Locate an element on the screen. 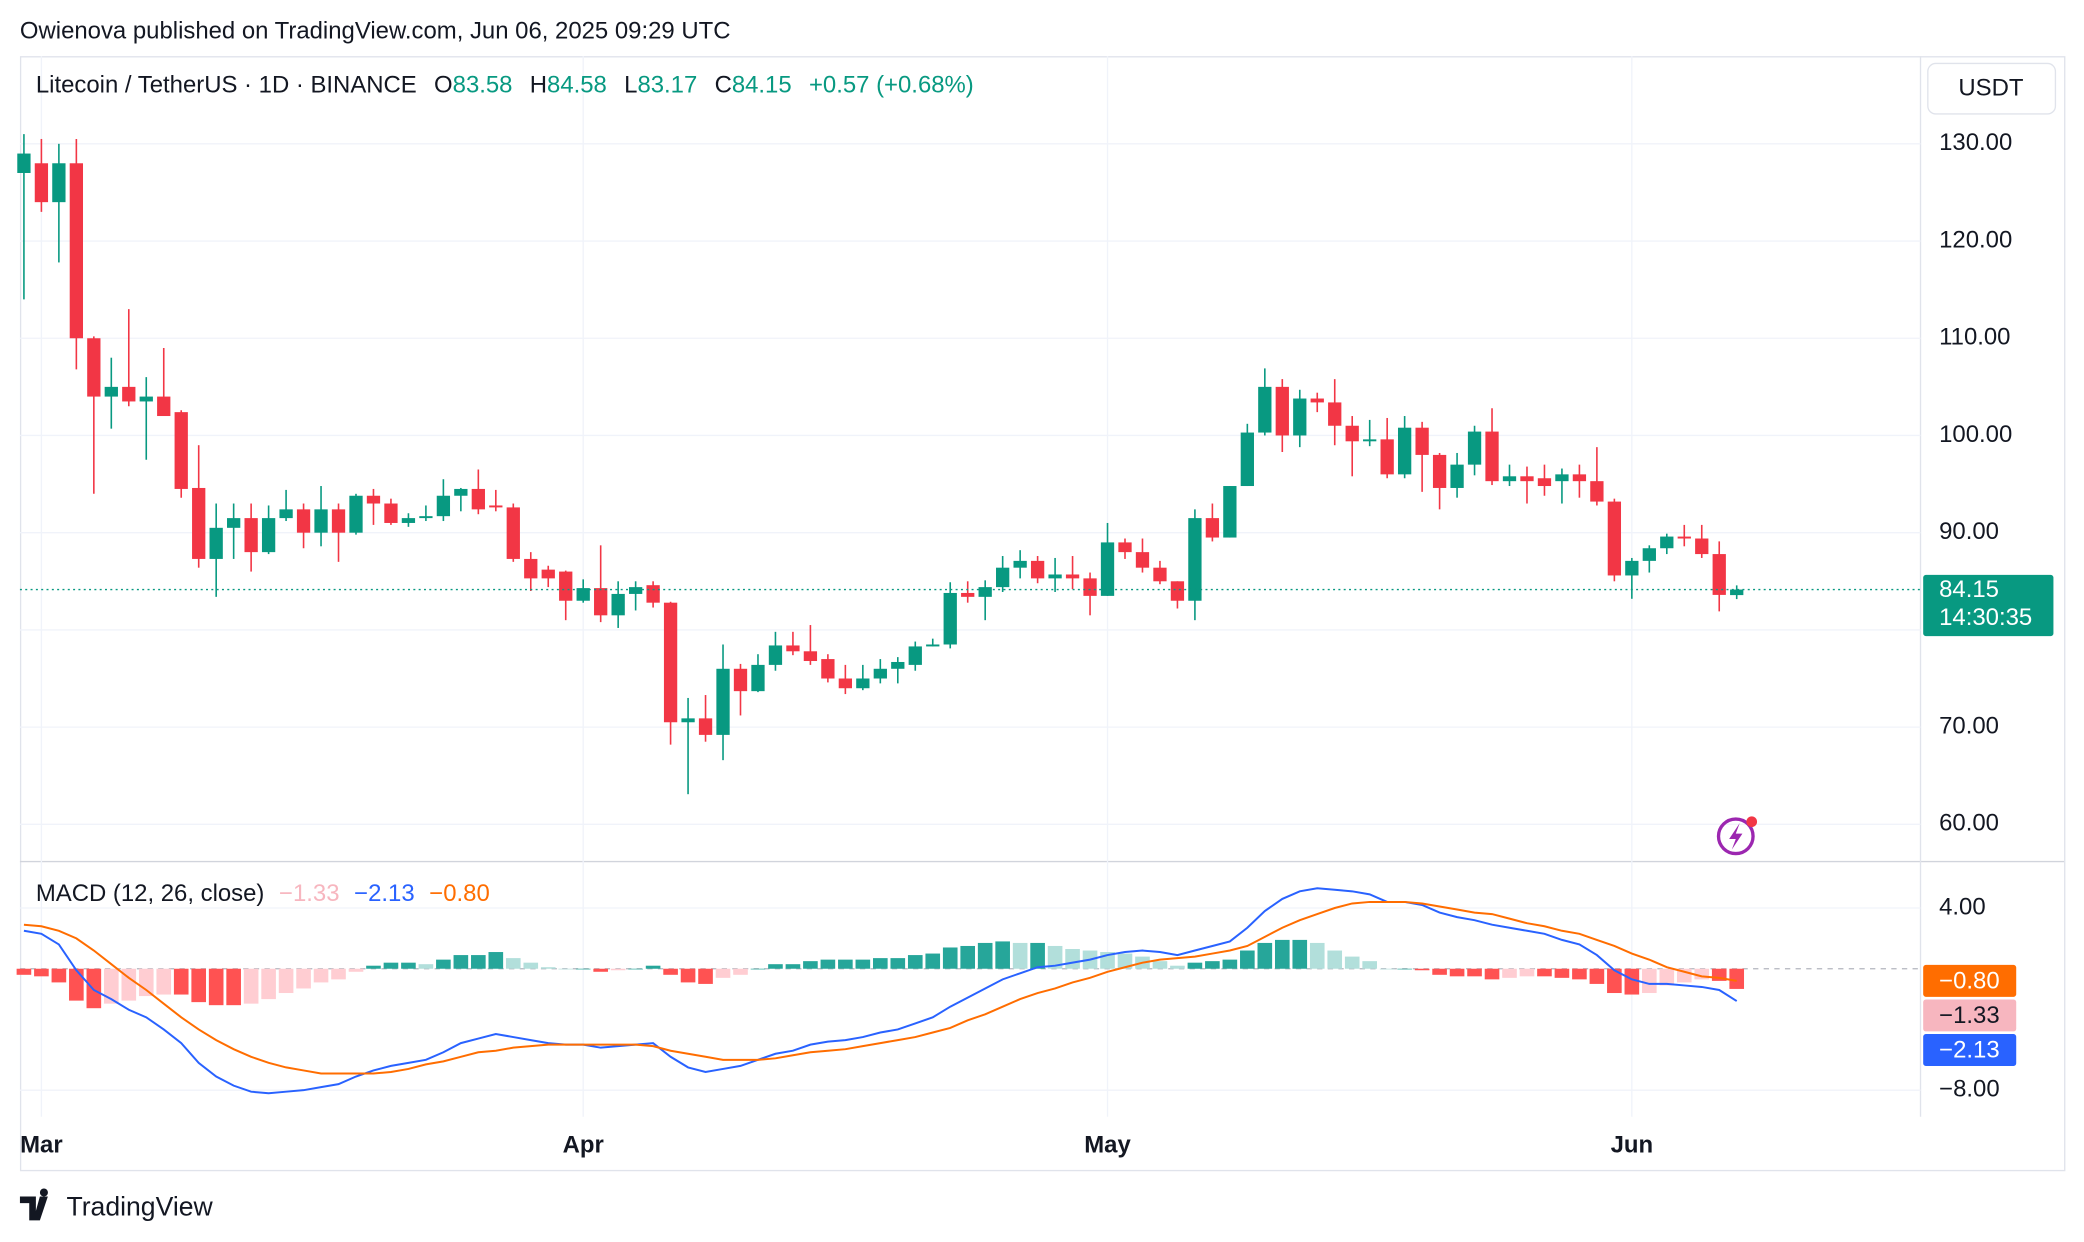 This screenshot has width=2084, height=1242. y-tick-label: −8.00 is located at coordinates (1969, 1088).